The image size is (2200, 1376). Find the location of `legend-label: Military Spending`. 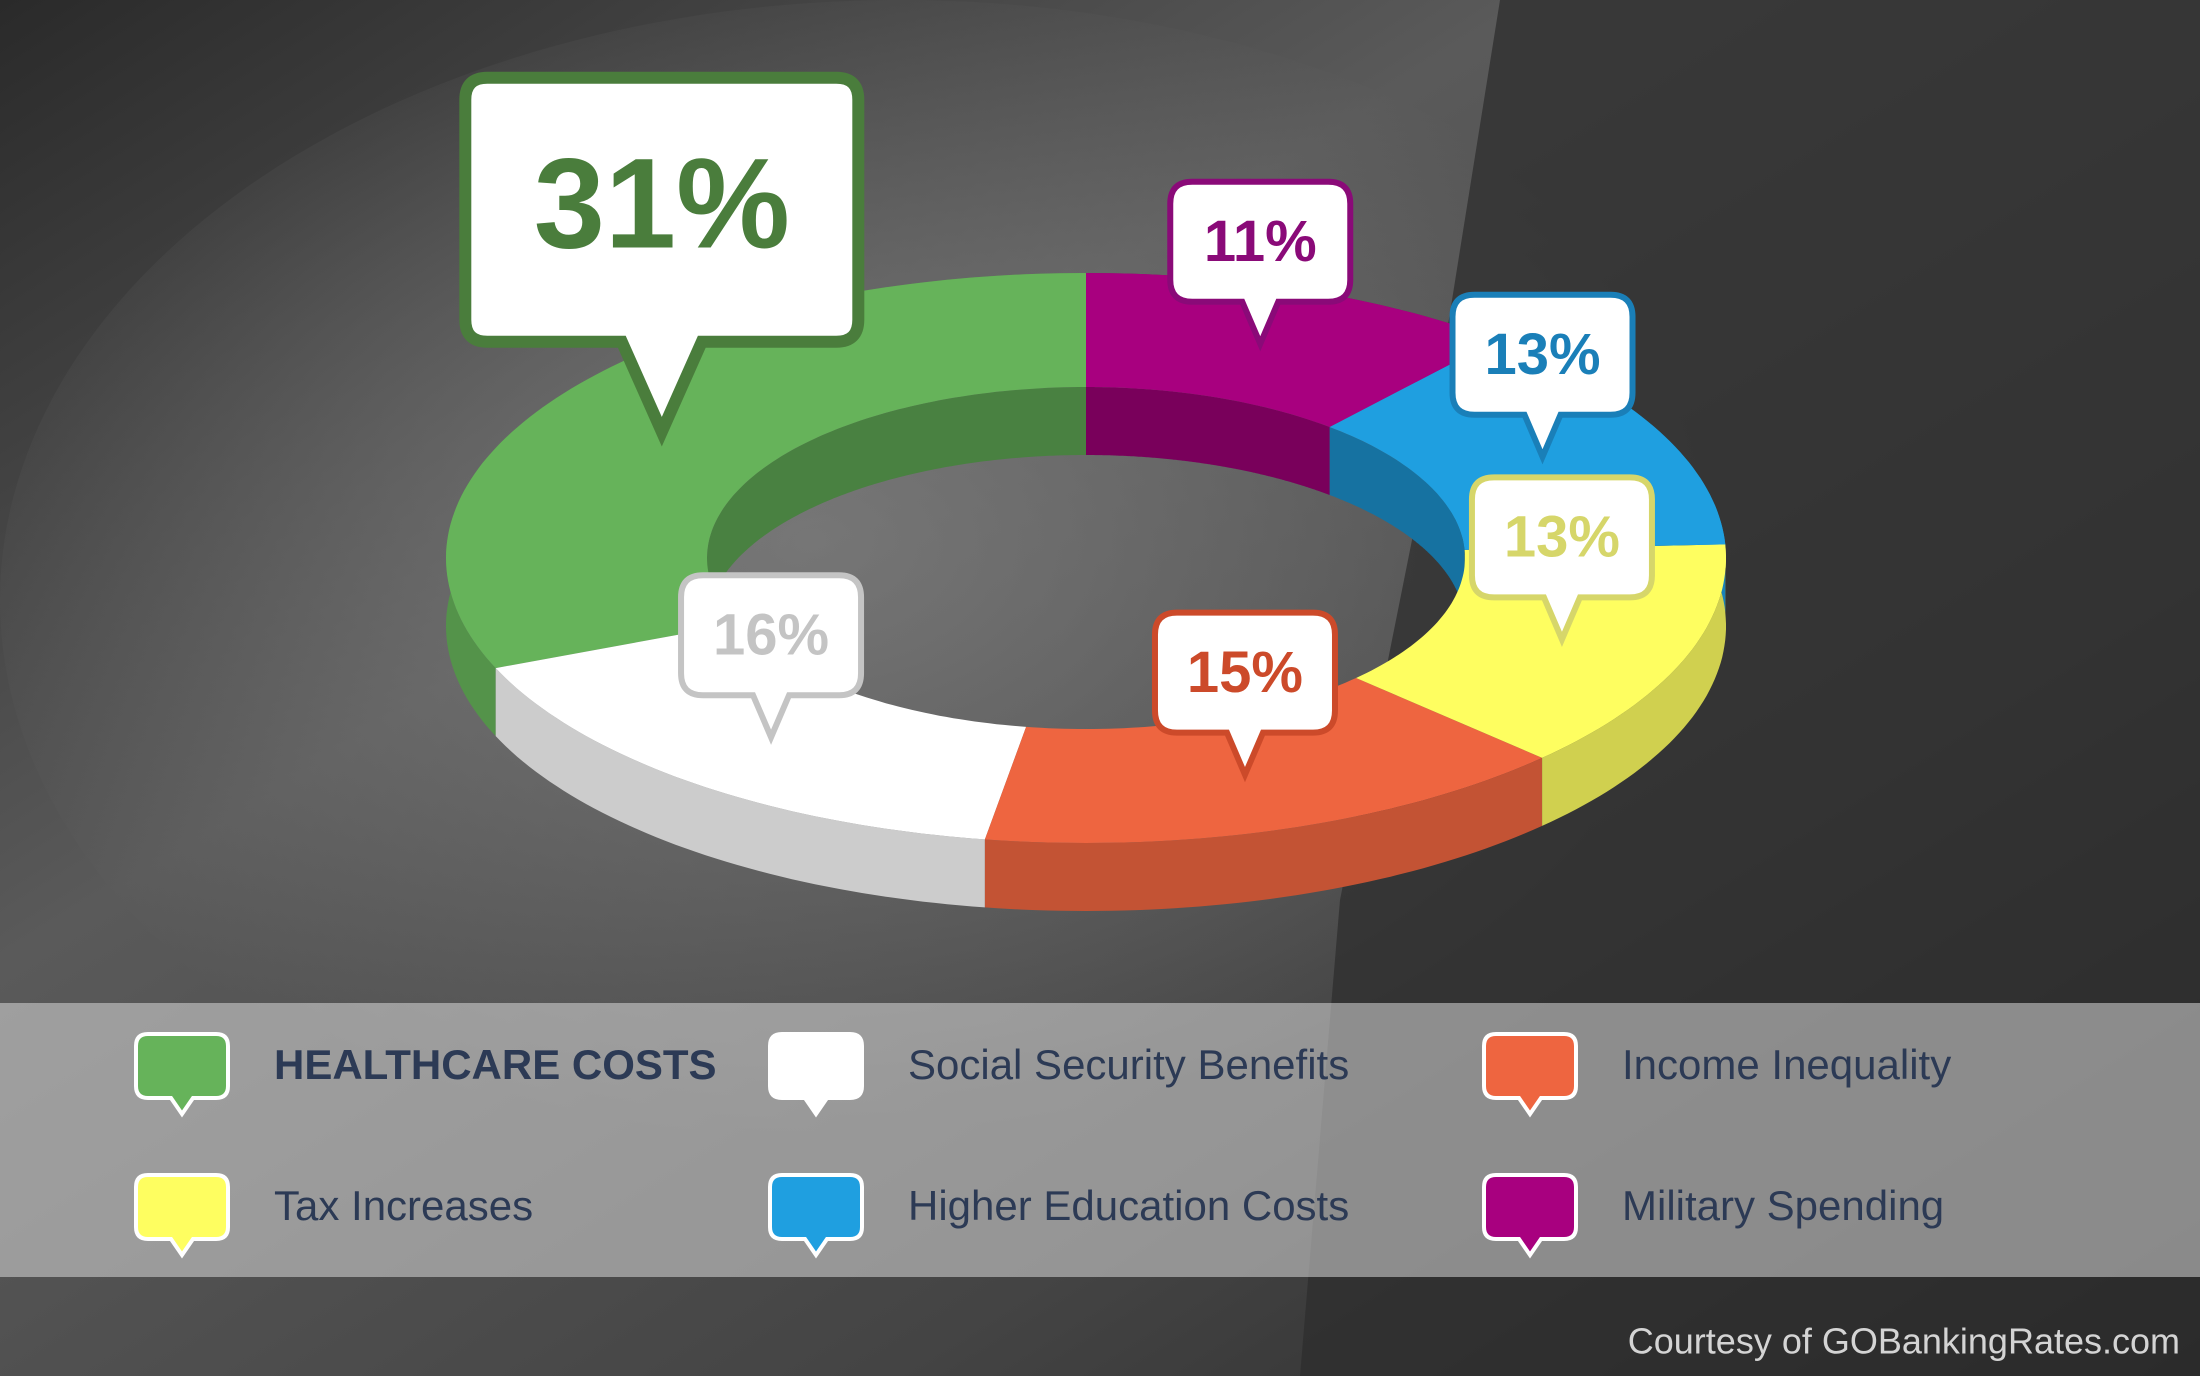

legend-label: Military Spending is located at coordinates (1783, 1205).